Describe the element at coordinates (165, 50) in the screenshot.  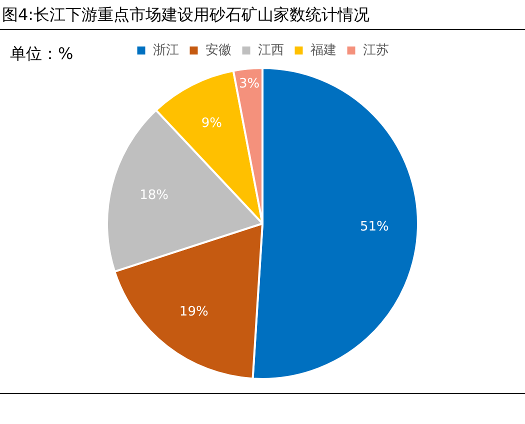
I see `legend-label: 浙江` at that location.